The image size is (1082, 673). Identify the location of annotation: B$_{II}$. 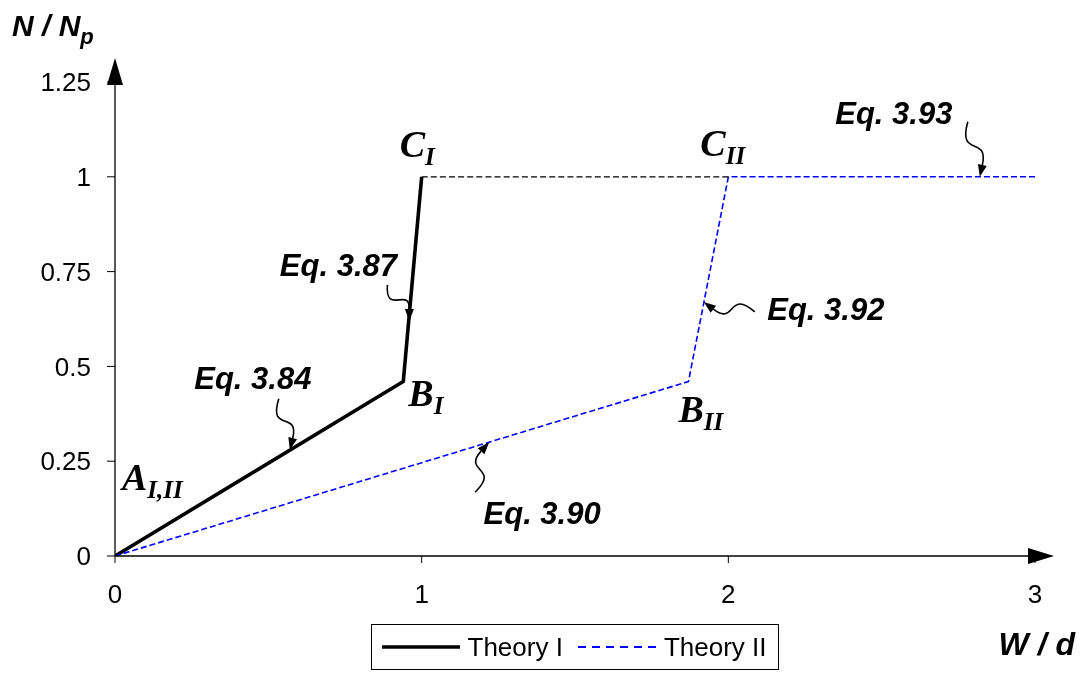
(701, 411).